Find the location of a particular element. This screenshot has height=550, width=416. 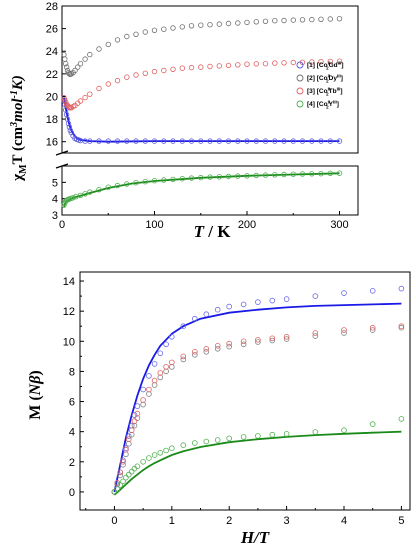

y-tick-label: 5 is located at coordinates (55, 183).